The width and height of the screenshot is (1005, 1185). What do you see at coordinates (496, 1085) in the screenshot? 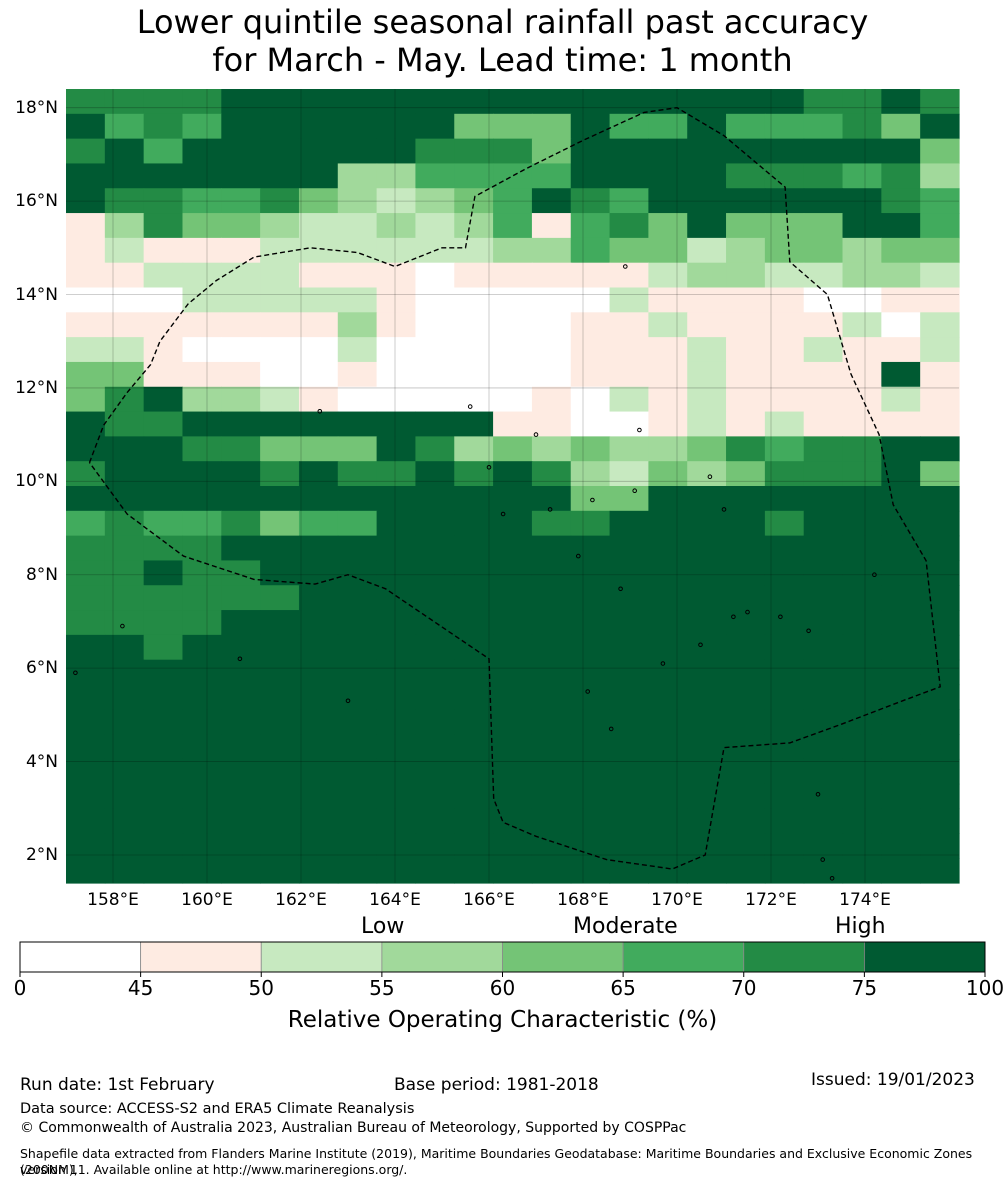
I see `base-period: Base period: 1981-2018` at bounding box center [496, 1085].